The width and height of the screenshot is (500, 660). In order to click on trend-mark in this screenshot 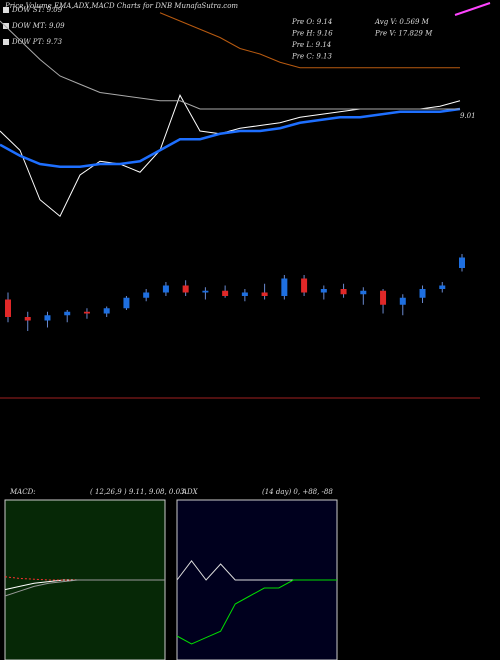, I will do `click(472, 9)`.